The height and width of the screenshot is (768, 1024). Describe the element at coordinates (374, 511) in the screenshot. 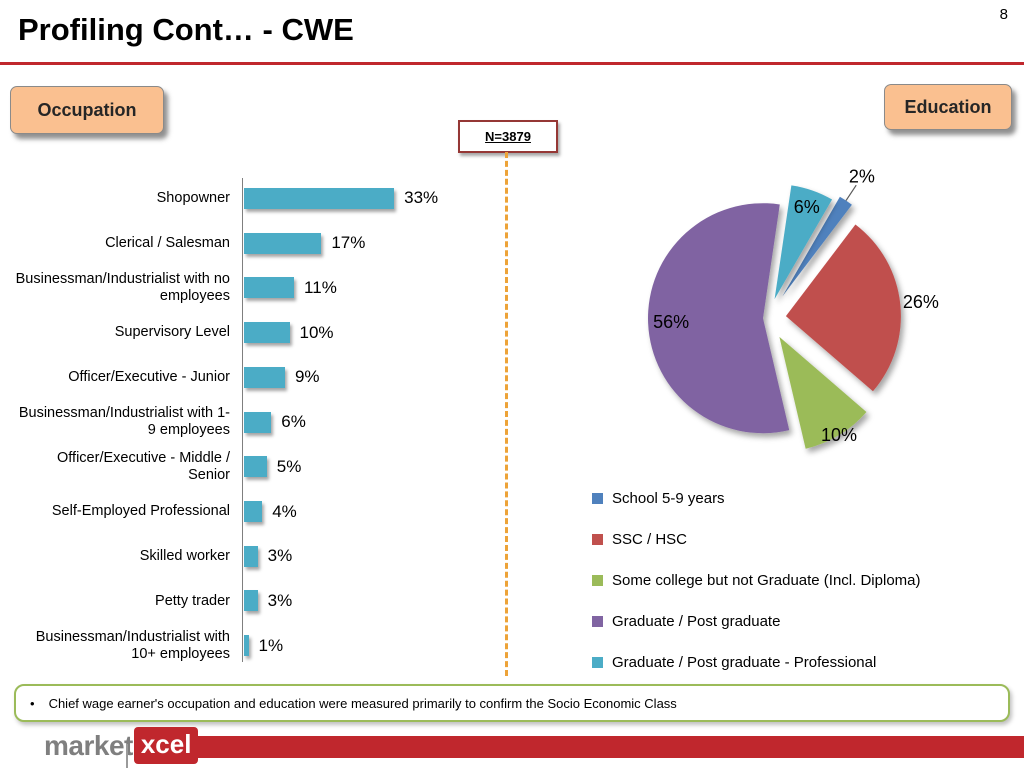

I see `bar-zone: 4%` at that location.